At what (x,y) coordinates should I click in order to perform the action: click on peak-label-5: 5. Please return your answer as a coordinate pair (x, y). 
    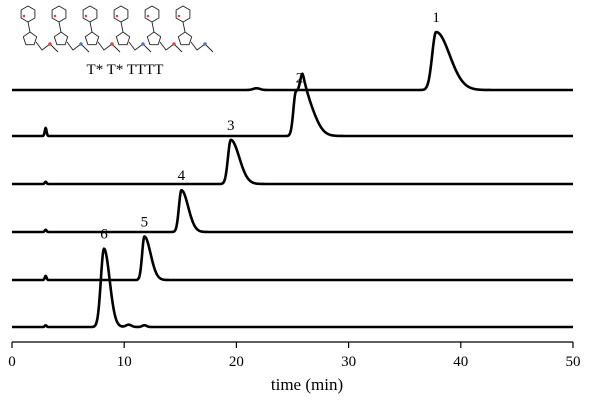
    Looking at the image, I should click on (145, 223).